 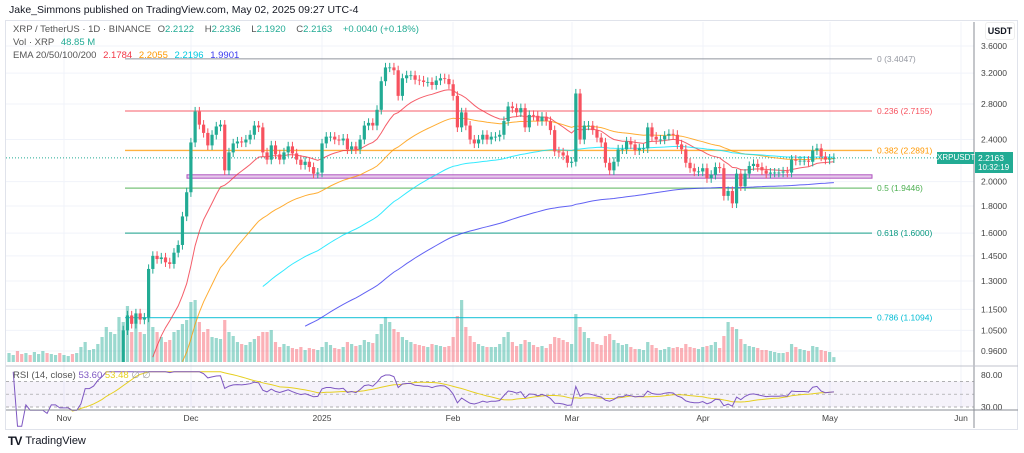 What do you see at coordinates (34, 42) in the screenshot?
I see `volume-label: Vol · XRP` at bounding box center [34, 42].